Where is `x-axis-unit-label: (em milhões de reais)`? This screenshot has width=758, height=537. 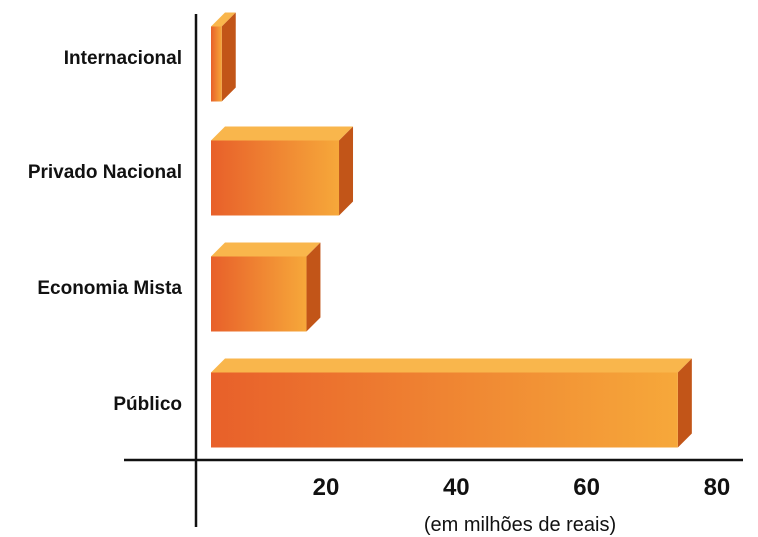 x-axis-unit-label: (em milhões de reais) is located at coordinates (520, 525).